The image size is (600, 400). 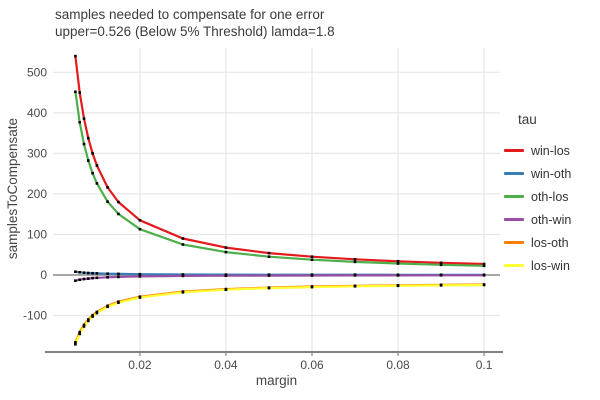 What do you see at coordinates (551, 173) in the screenshot?
I see `legend-label-win-oth: win-oth` at bounding box center [551, 173].